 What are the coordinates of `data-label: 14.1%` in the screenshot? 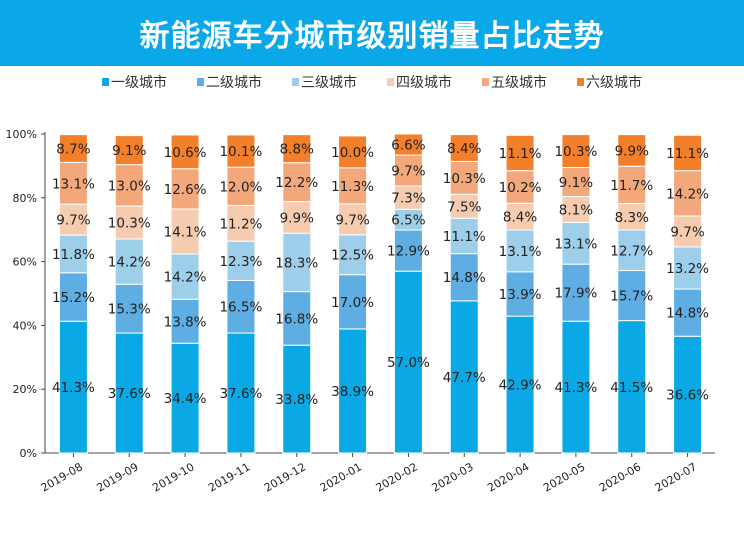 It's located at (185, 232).